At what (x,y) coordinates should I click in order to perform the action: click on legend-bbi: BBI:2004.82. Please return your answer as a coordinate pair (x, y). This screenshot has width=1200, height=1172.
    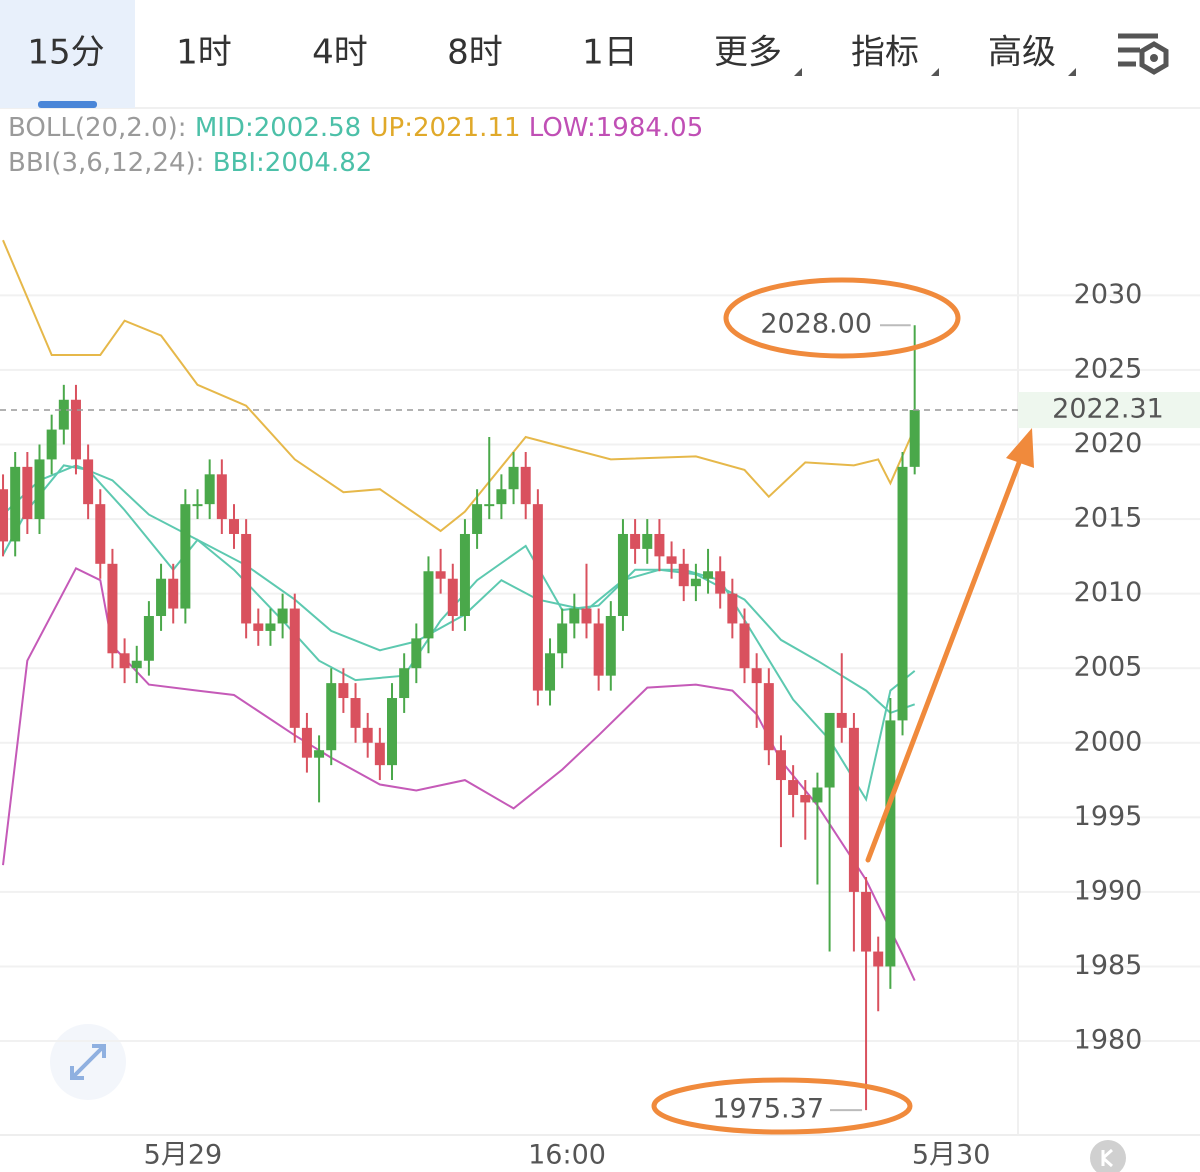
    Looking at the image, I should click on (293, 163).